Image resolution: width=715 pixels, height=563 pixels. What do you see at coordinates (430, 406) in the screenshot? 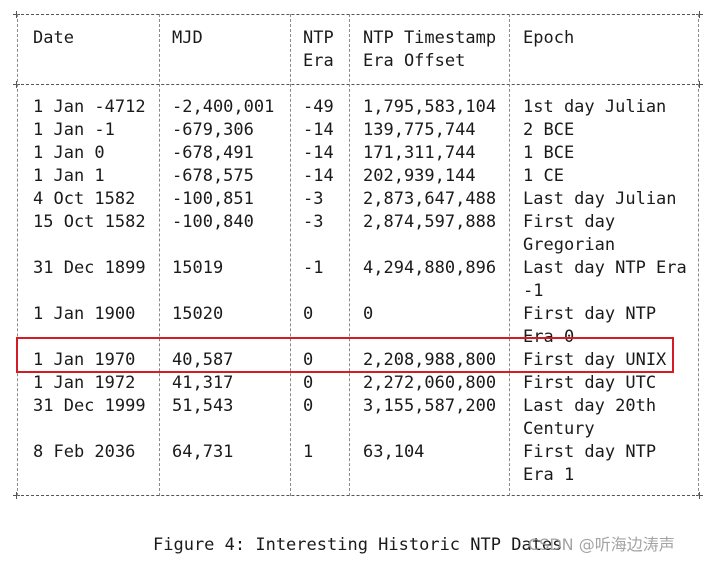
I see `cell-offset: 3,155,587,200` at bounding box center [430, 406].